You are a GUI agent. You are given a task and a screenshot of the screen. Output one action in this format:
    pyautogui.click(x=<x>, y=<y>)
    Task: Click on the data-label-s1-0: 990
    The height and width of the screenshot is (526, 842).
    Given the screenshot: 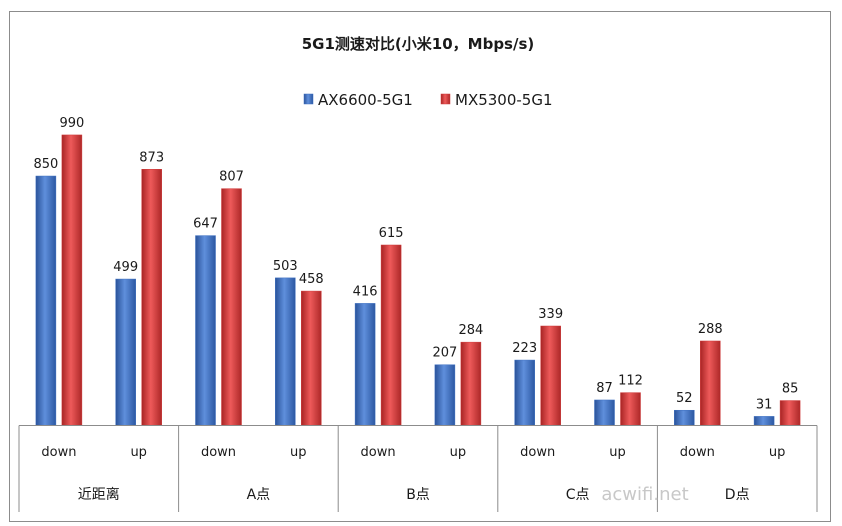 What is the action you would take?
    pyautogui.click(x=71, y=123)
    